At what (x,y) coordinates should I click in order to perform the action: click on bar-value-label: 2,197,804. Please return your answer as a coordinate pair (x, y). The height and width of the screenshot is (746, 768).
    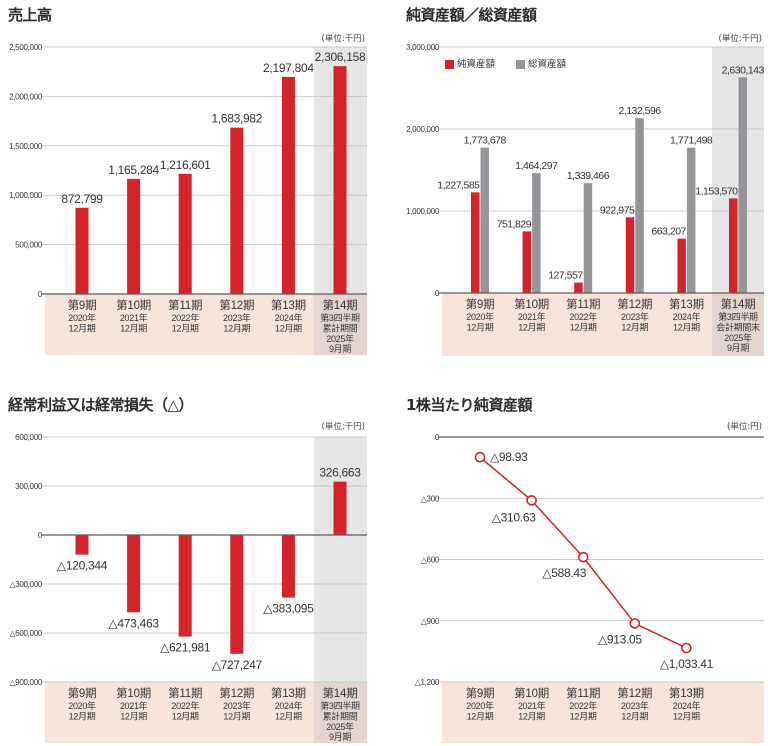
    Looking at the image, I should click on (288, 68).